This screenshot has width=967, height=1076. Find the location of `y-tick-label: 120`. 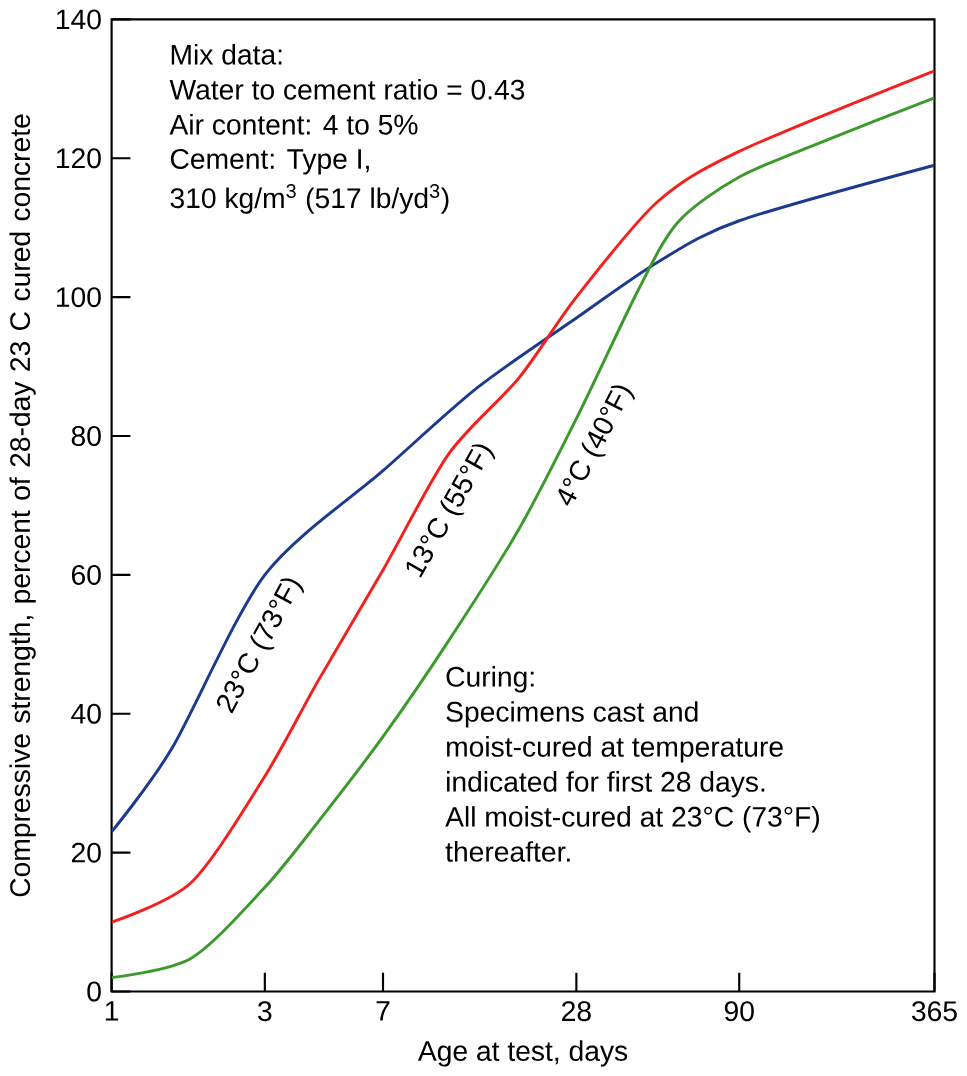

y-tick-label: 120 is located at coordinates (78, 158).